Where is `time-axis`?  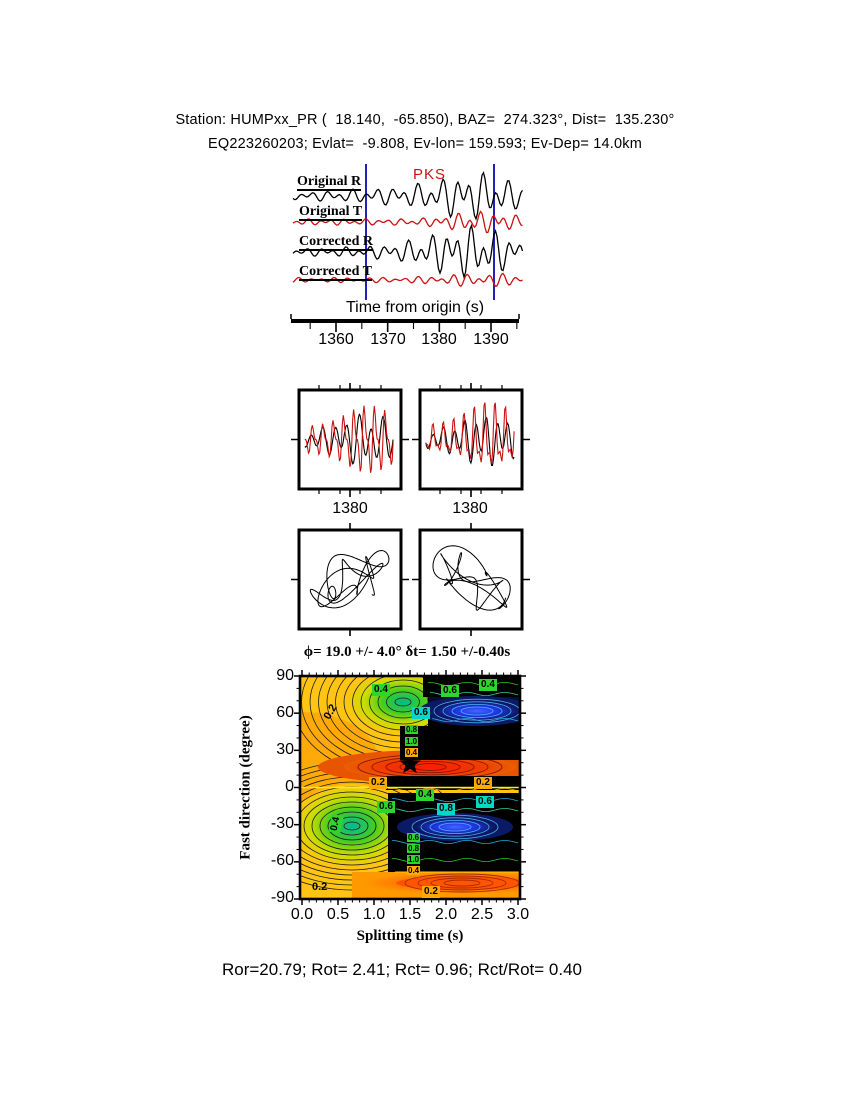
time-axis is located at coordinates (405, 323).